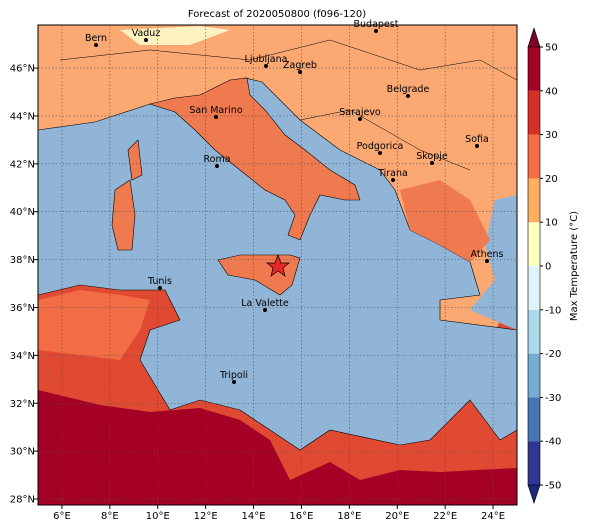 The height and width of the screenshot is (529, 592). What do you see at coordinates (553, 354) in the screenshot?
I see `colorbar-tick-label: -20` at bounding box center [553, 354].